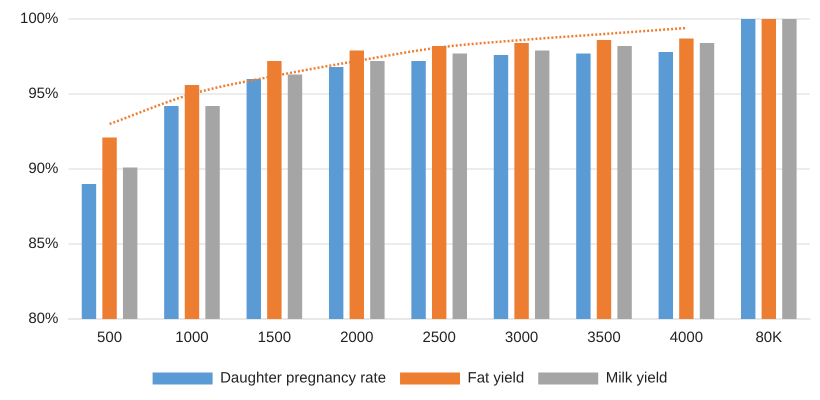 This screenshot has height=400, width=820. What do you see at coordinates (521, 337) in the screenshot?
I see `x-tick-label: 3000` at bounding box center [521, 337].